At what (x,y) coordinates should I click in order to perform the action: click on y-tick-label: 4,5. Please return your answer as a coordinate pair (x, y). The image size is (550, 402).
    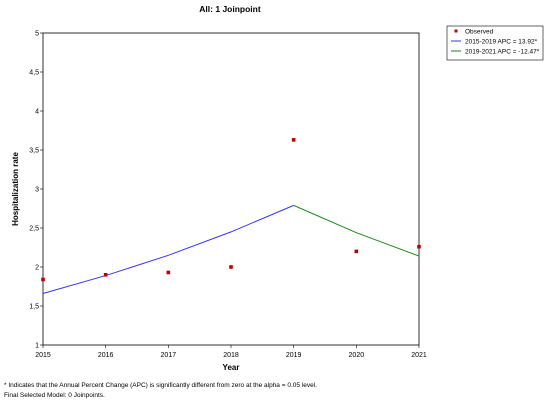
    Looking at the image, I should click on (34, 73).